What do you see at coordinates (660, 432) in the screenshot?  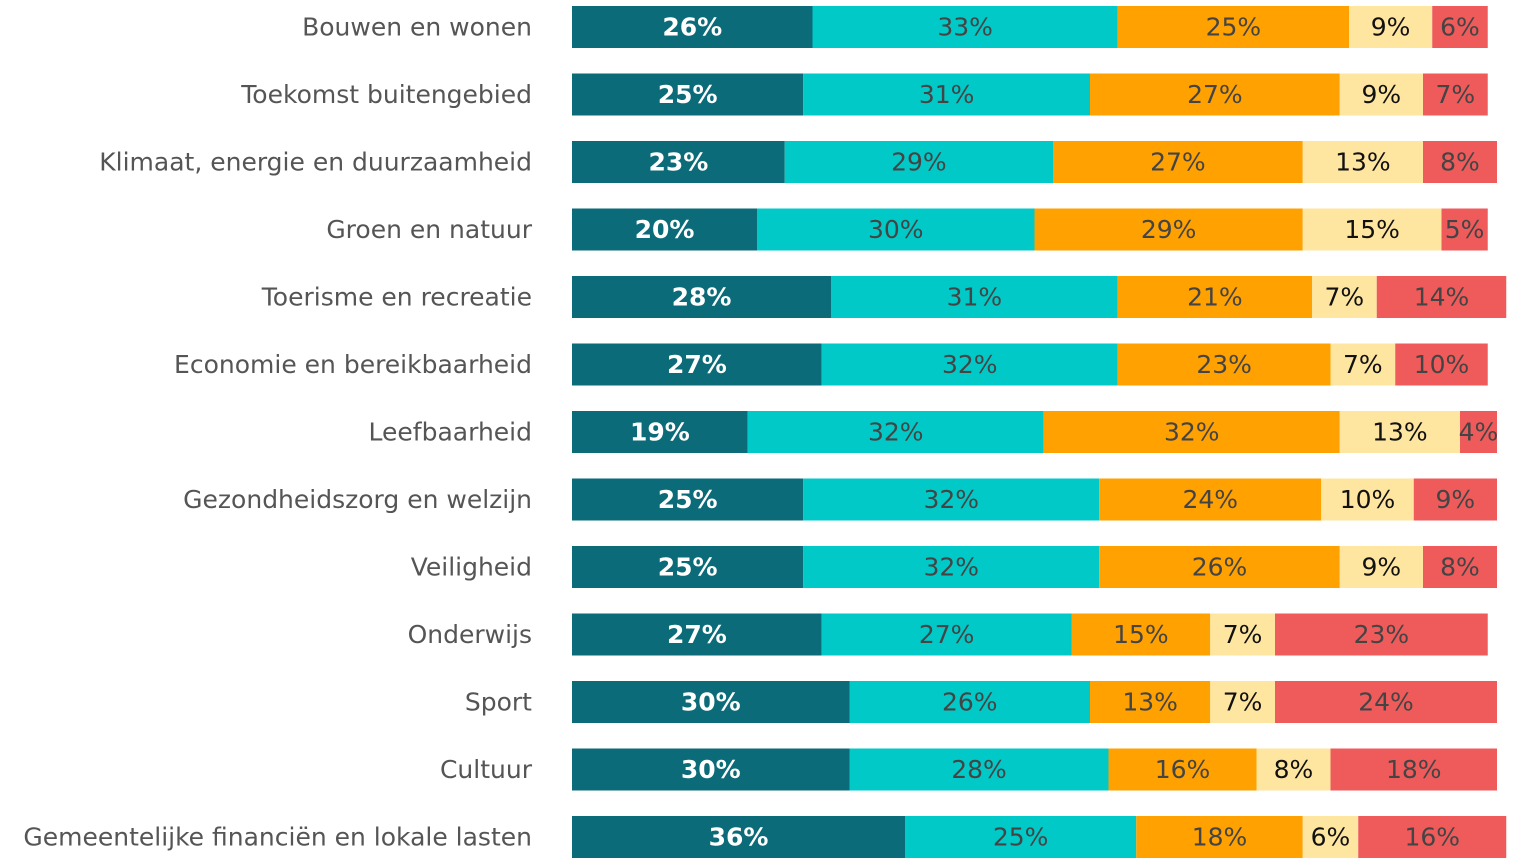 I see `value-label: 19%` at bounding box center [660, 432].